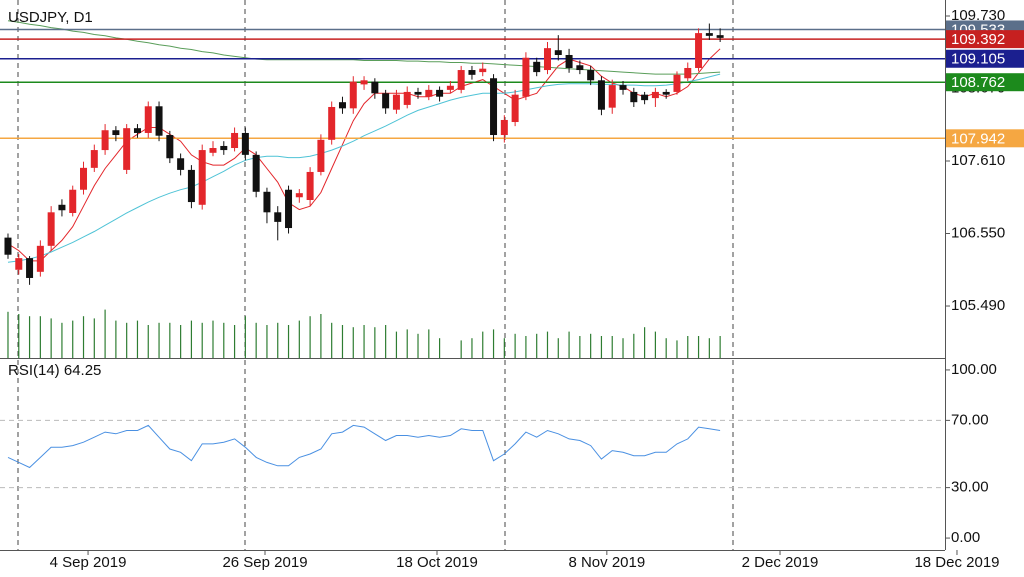 This screenshot has width=1024, height=577. Describe the element at coordinates (978, 138) in the screenshot. I see `level-label: 107.942` at that location.